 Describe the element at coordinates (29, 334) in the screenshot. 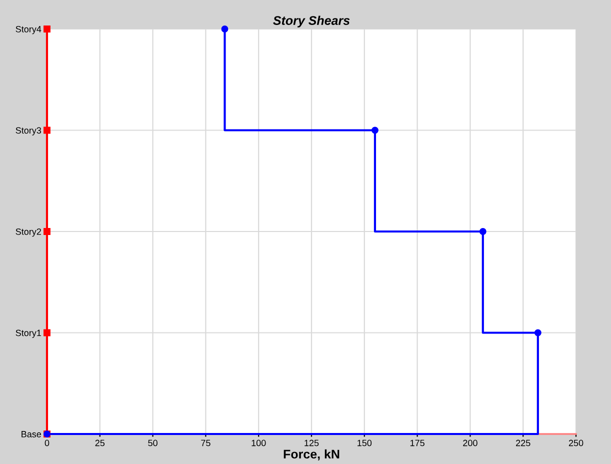

I see `y-tick-label: Story1` at that location.